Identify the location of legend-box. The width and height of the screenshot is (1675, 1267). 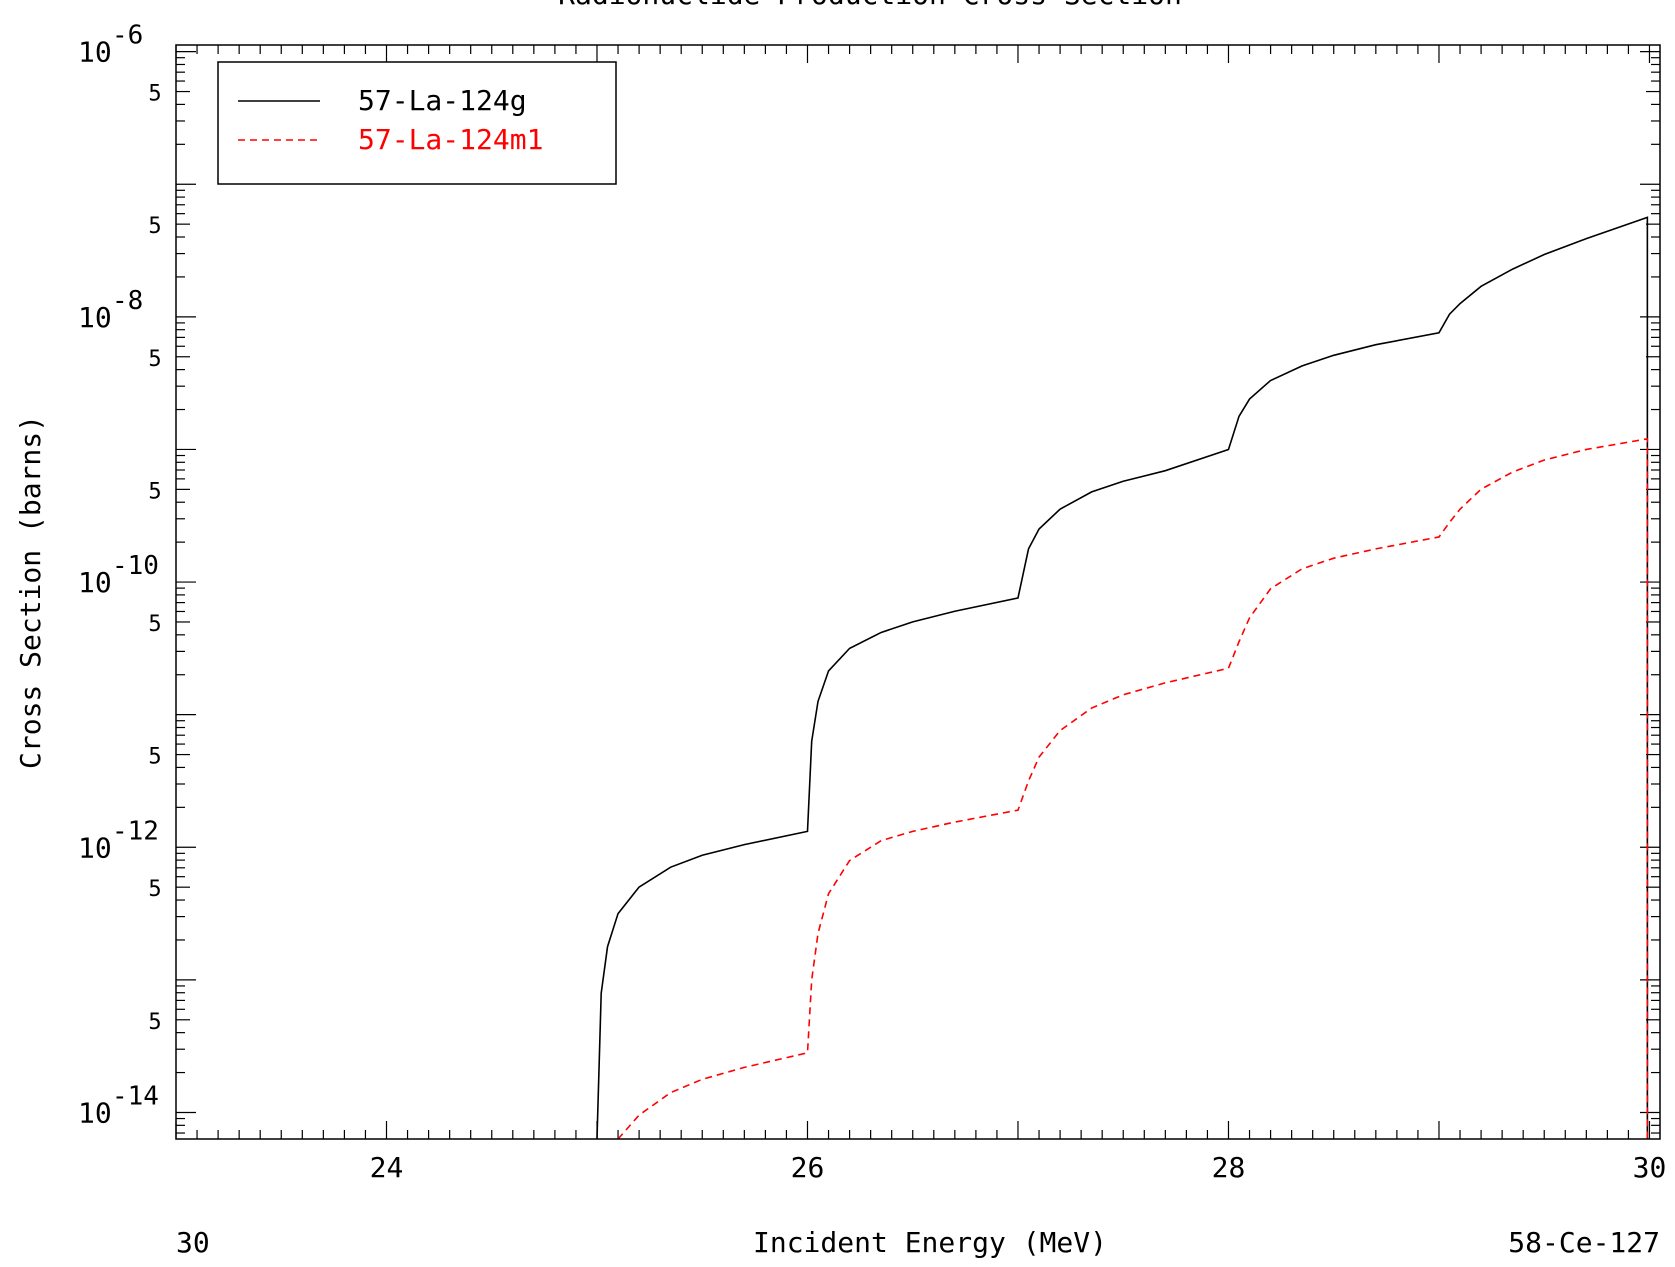
(417, 123).